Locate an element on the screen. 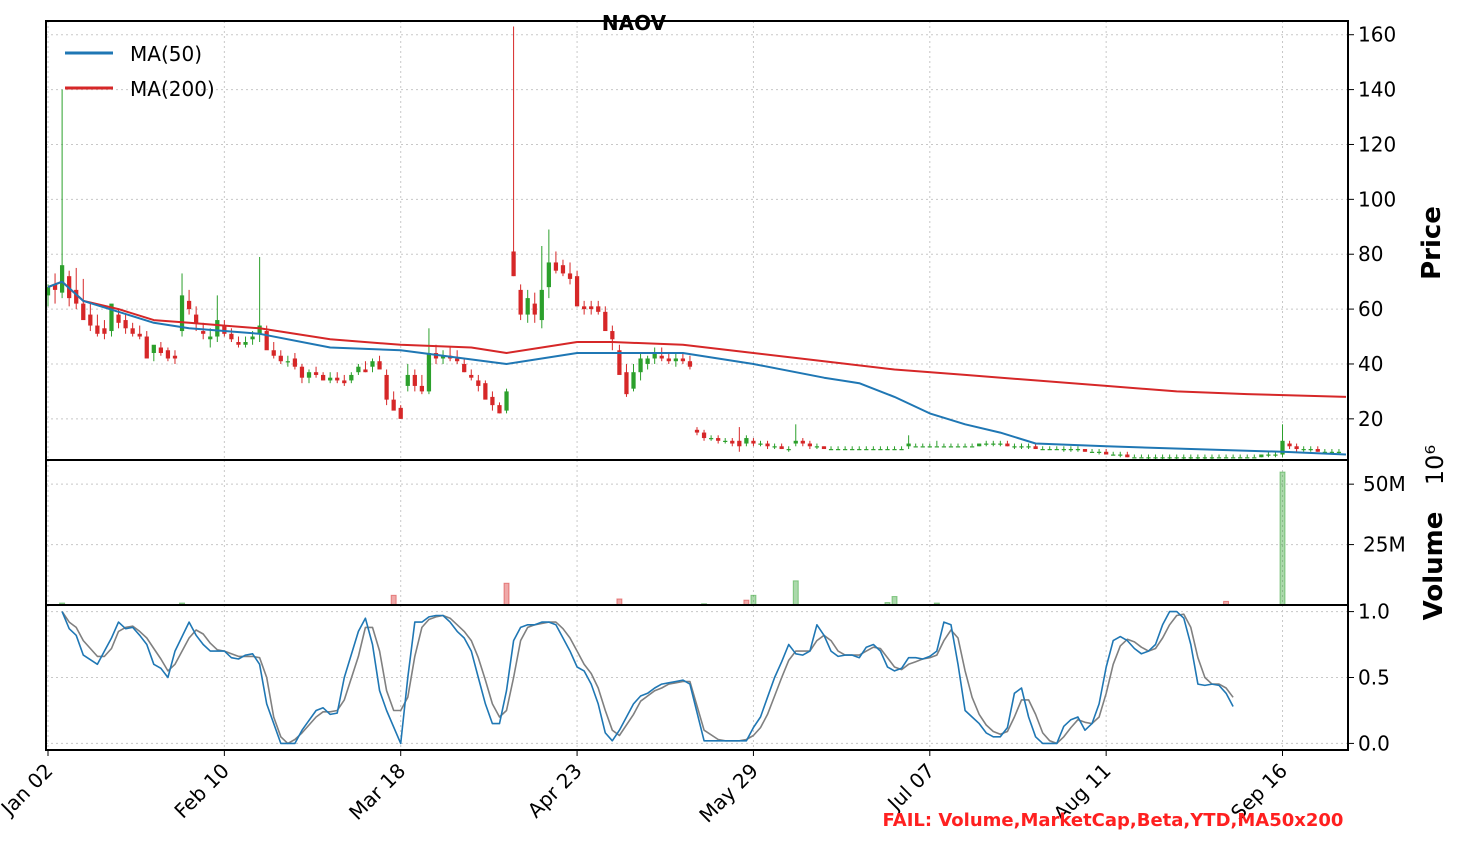  price-axis-label: Price is located at coordinates (1432, 243).